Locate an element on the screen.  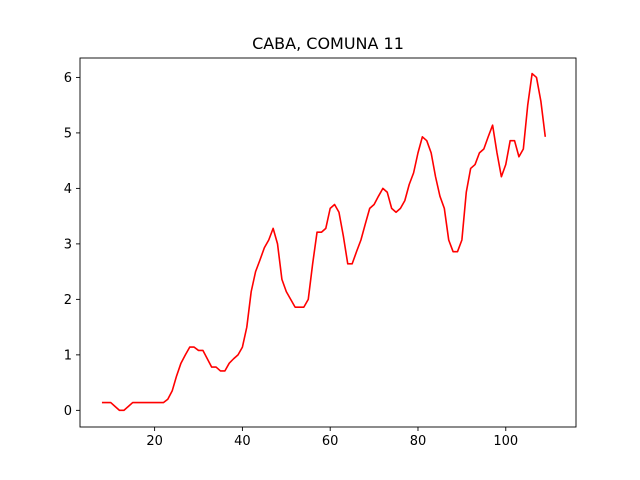
y-tick-label: 1 is located at coordinates (68, 355).